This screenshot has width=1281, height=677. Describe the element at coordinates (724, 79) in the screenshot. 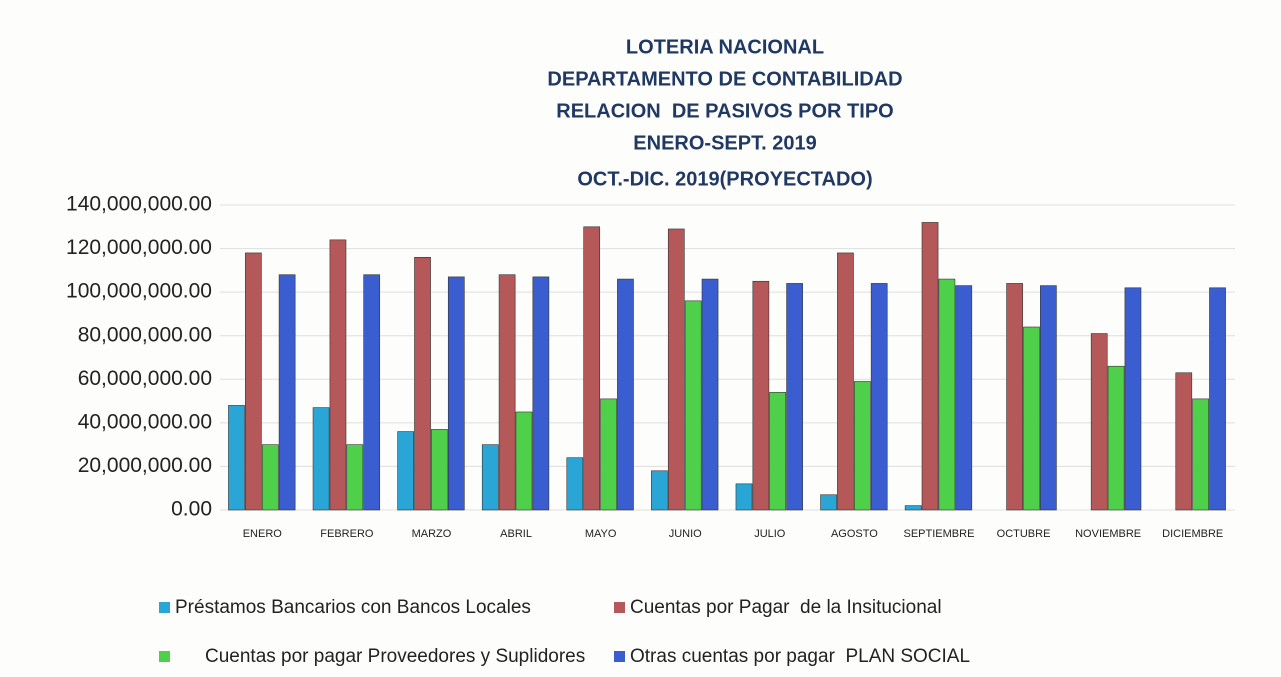

I see `chart-title: DEPARTAMENTO DE CONTABILIDAD` at that location.